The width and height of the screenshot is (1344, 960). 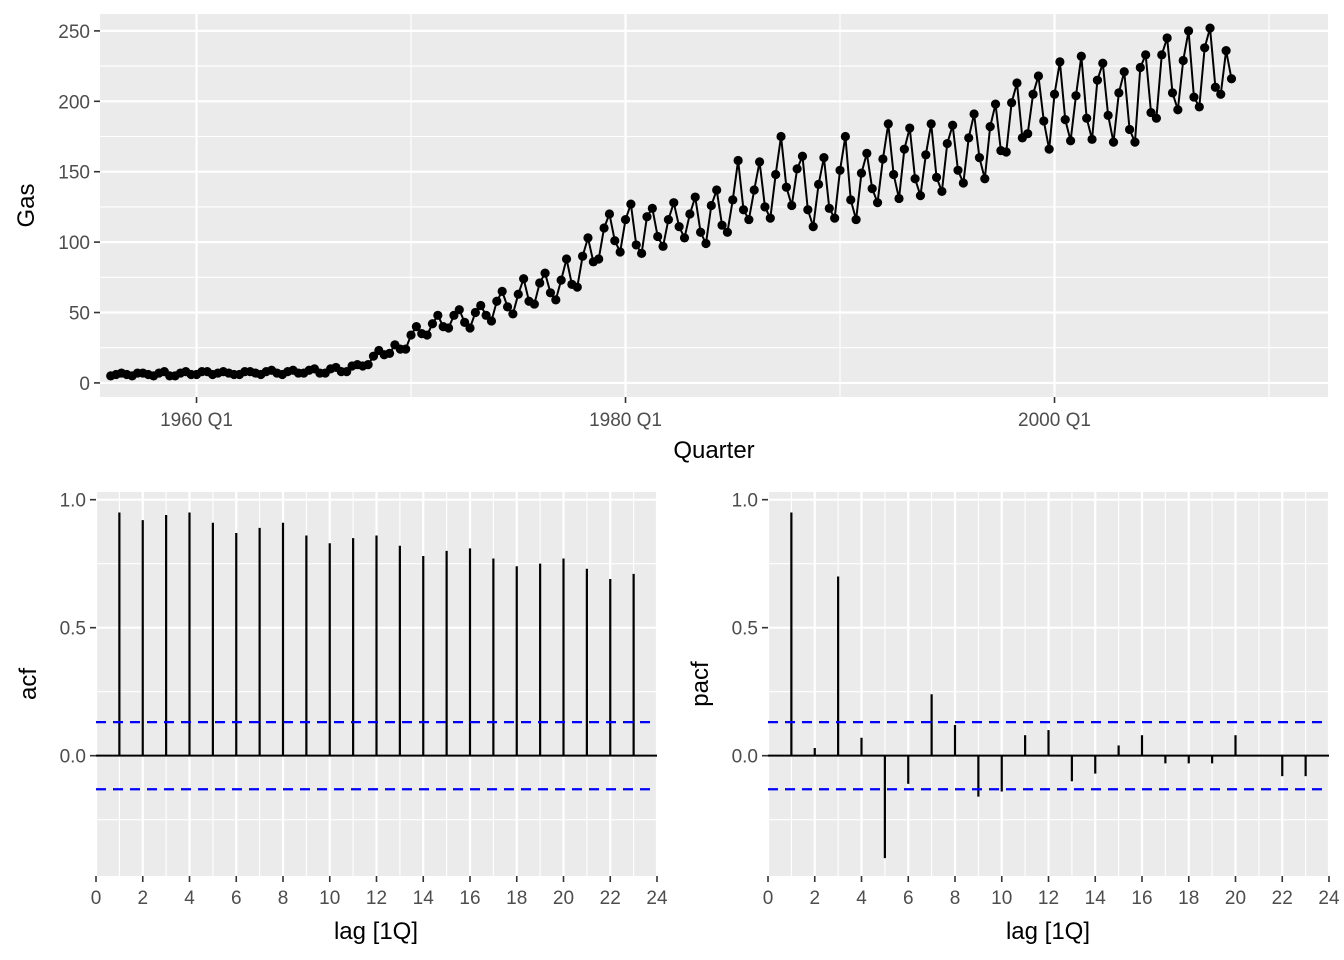 I want to click on acf-stems, so click(x=376, y=651).